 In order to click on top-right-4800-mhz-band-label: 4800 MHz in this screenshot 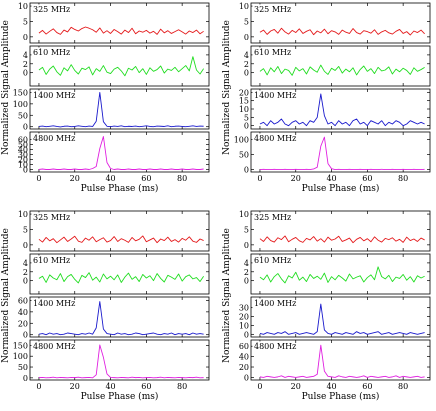, I will do `click(275, 138)`.